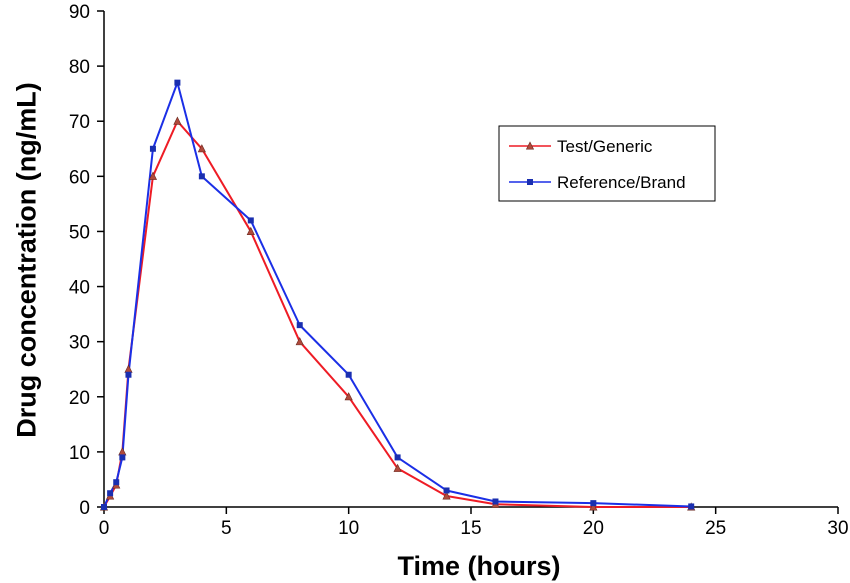 The width and height of the screenshot is (850, 583). Describe the element at coordinates (837, 528) in the screenshot. I see `x-tick-label: 30` at that location.